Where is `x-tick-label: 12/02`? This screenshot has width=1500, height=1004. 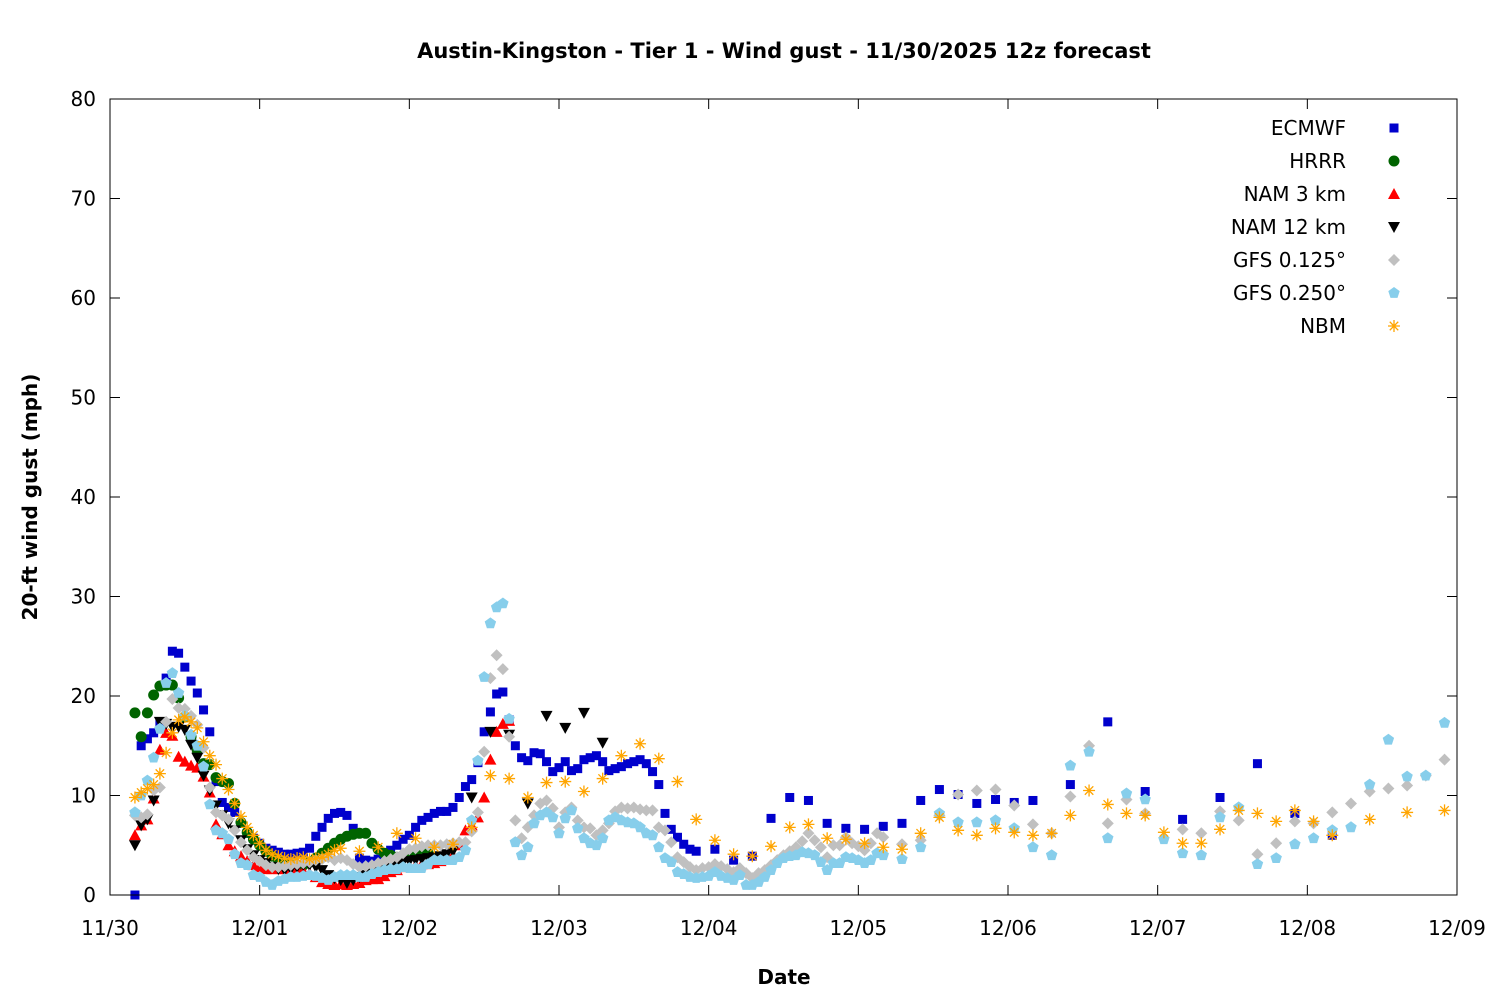 x-tick-label: 12/02 is located at coordinates (410, 928).